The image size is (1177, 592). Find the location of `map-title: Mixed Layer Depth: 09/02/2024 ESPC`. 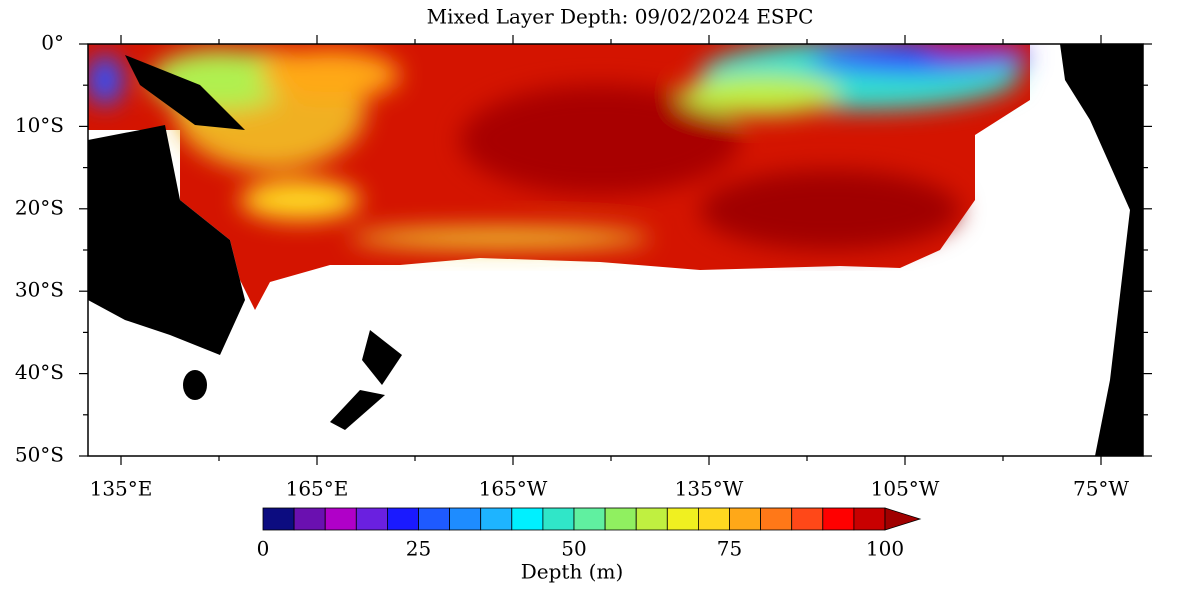

map-title: Mixed Layer Depth: 09/02/2024 ESPC is located at coordinates (620, 17).